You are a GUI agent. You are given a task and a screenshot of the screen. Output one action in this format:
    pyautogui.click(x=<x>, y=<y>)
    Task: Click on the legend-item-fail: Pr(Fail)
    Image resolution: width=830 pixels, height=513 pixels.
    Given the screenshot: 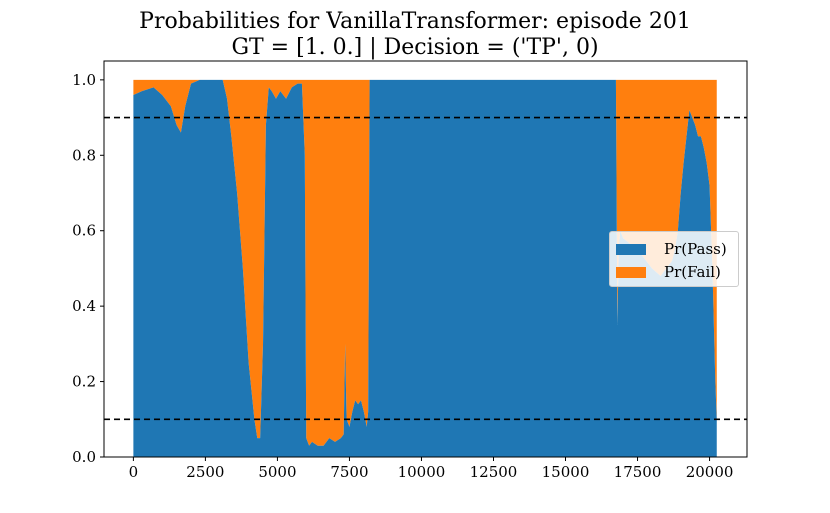 What is the action you would take?
    pyautogui.click(x=668, y=272)
    